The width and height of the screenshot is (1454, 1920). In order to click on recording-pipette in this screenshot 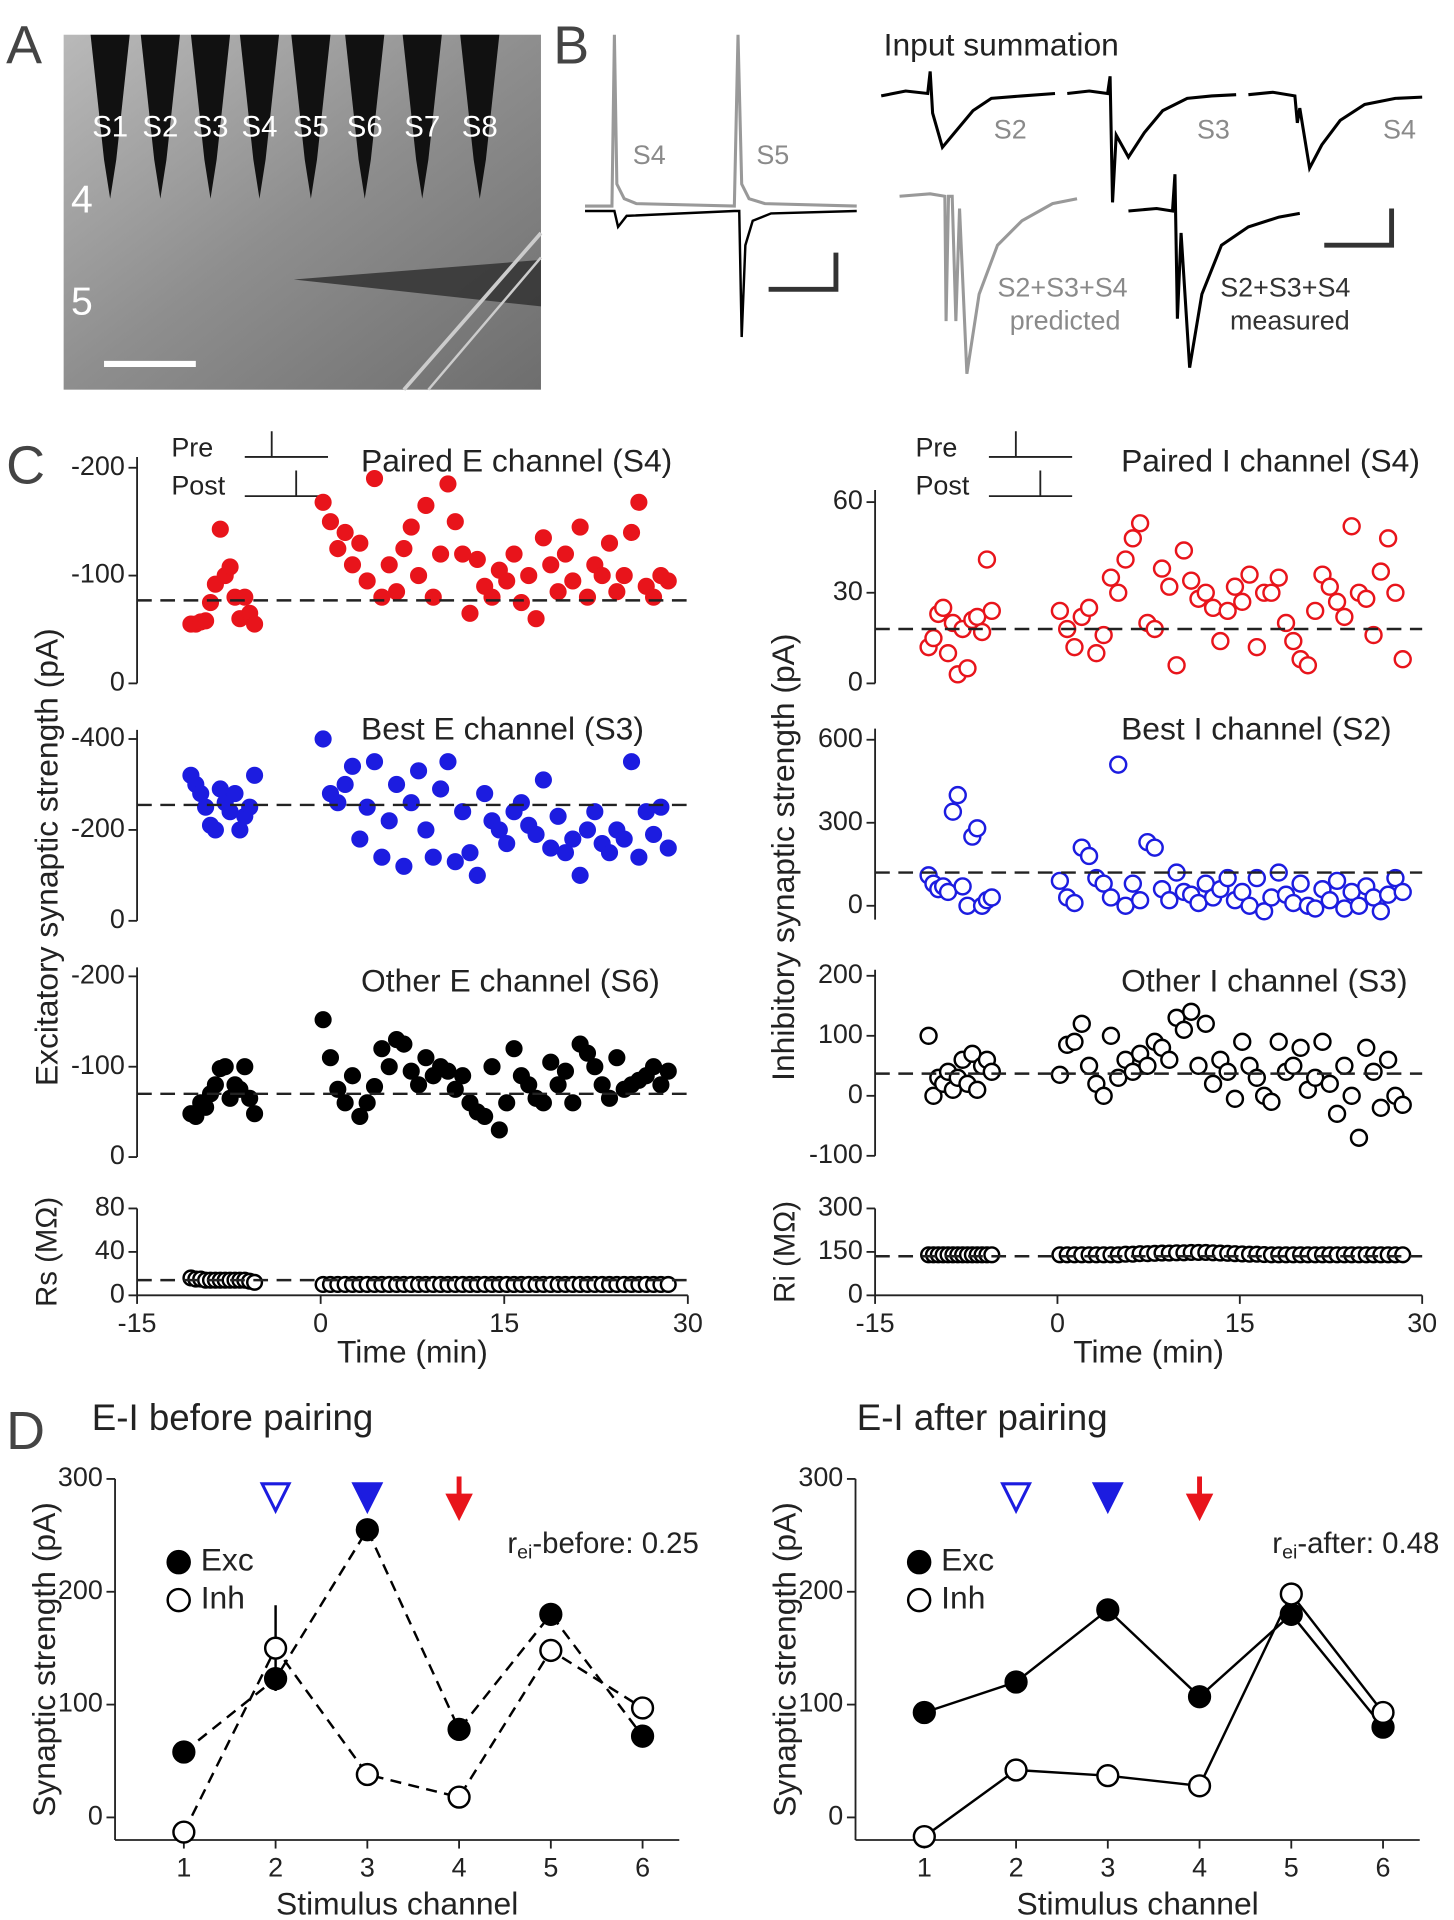, I will do `click(417, 283)`.